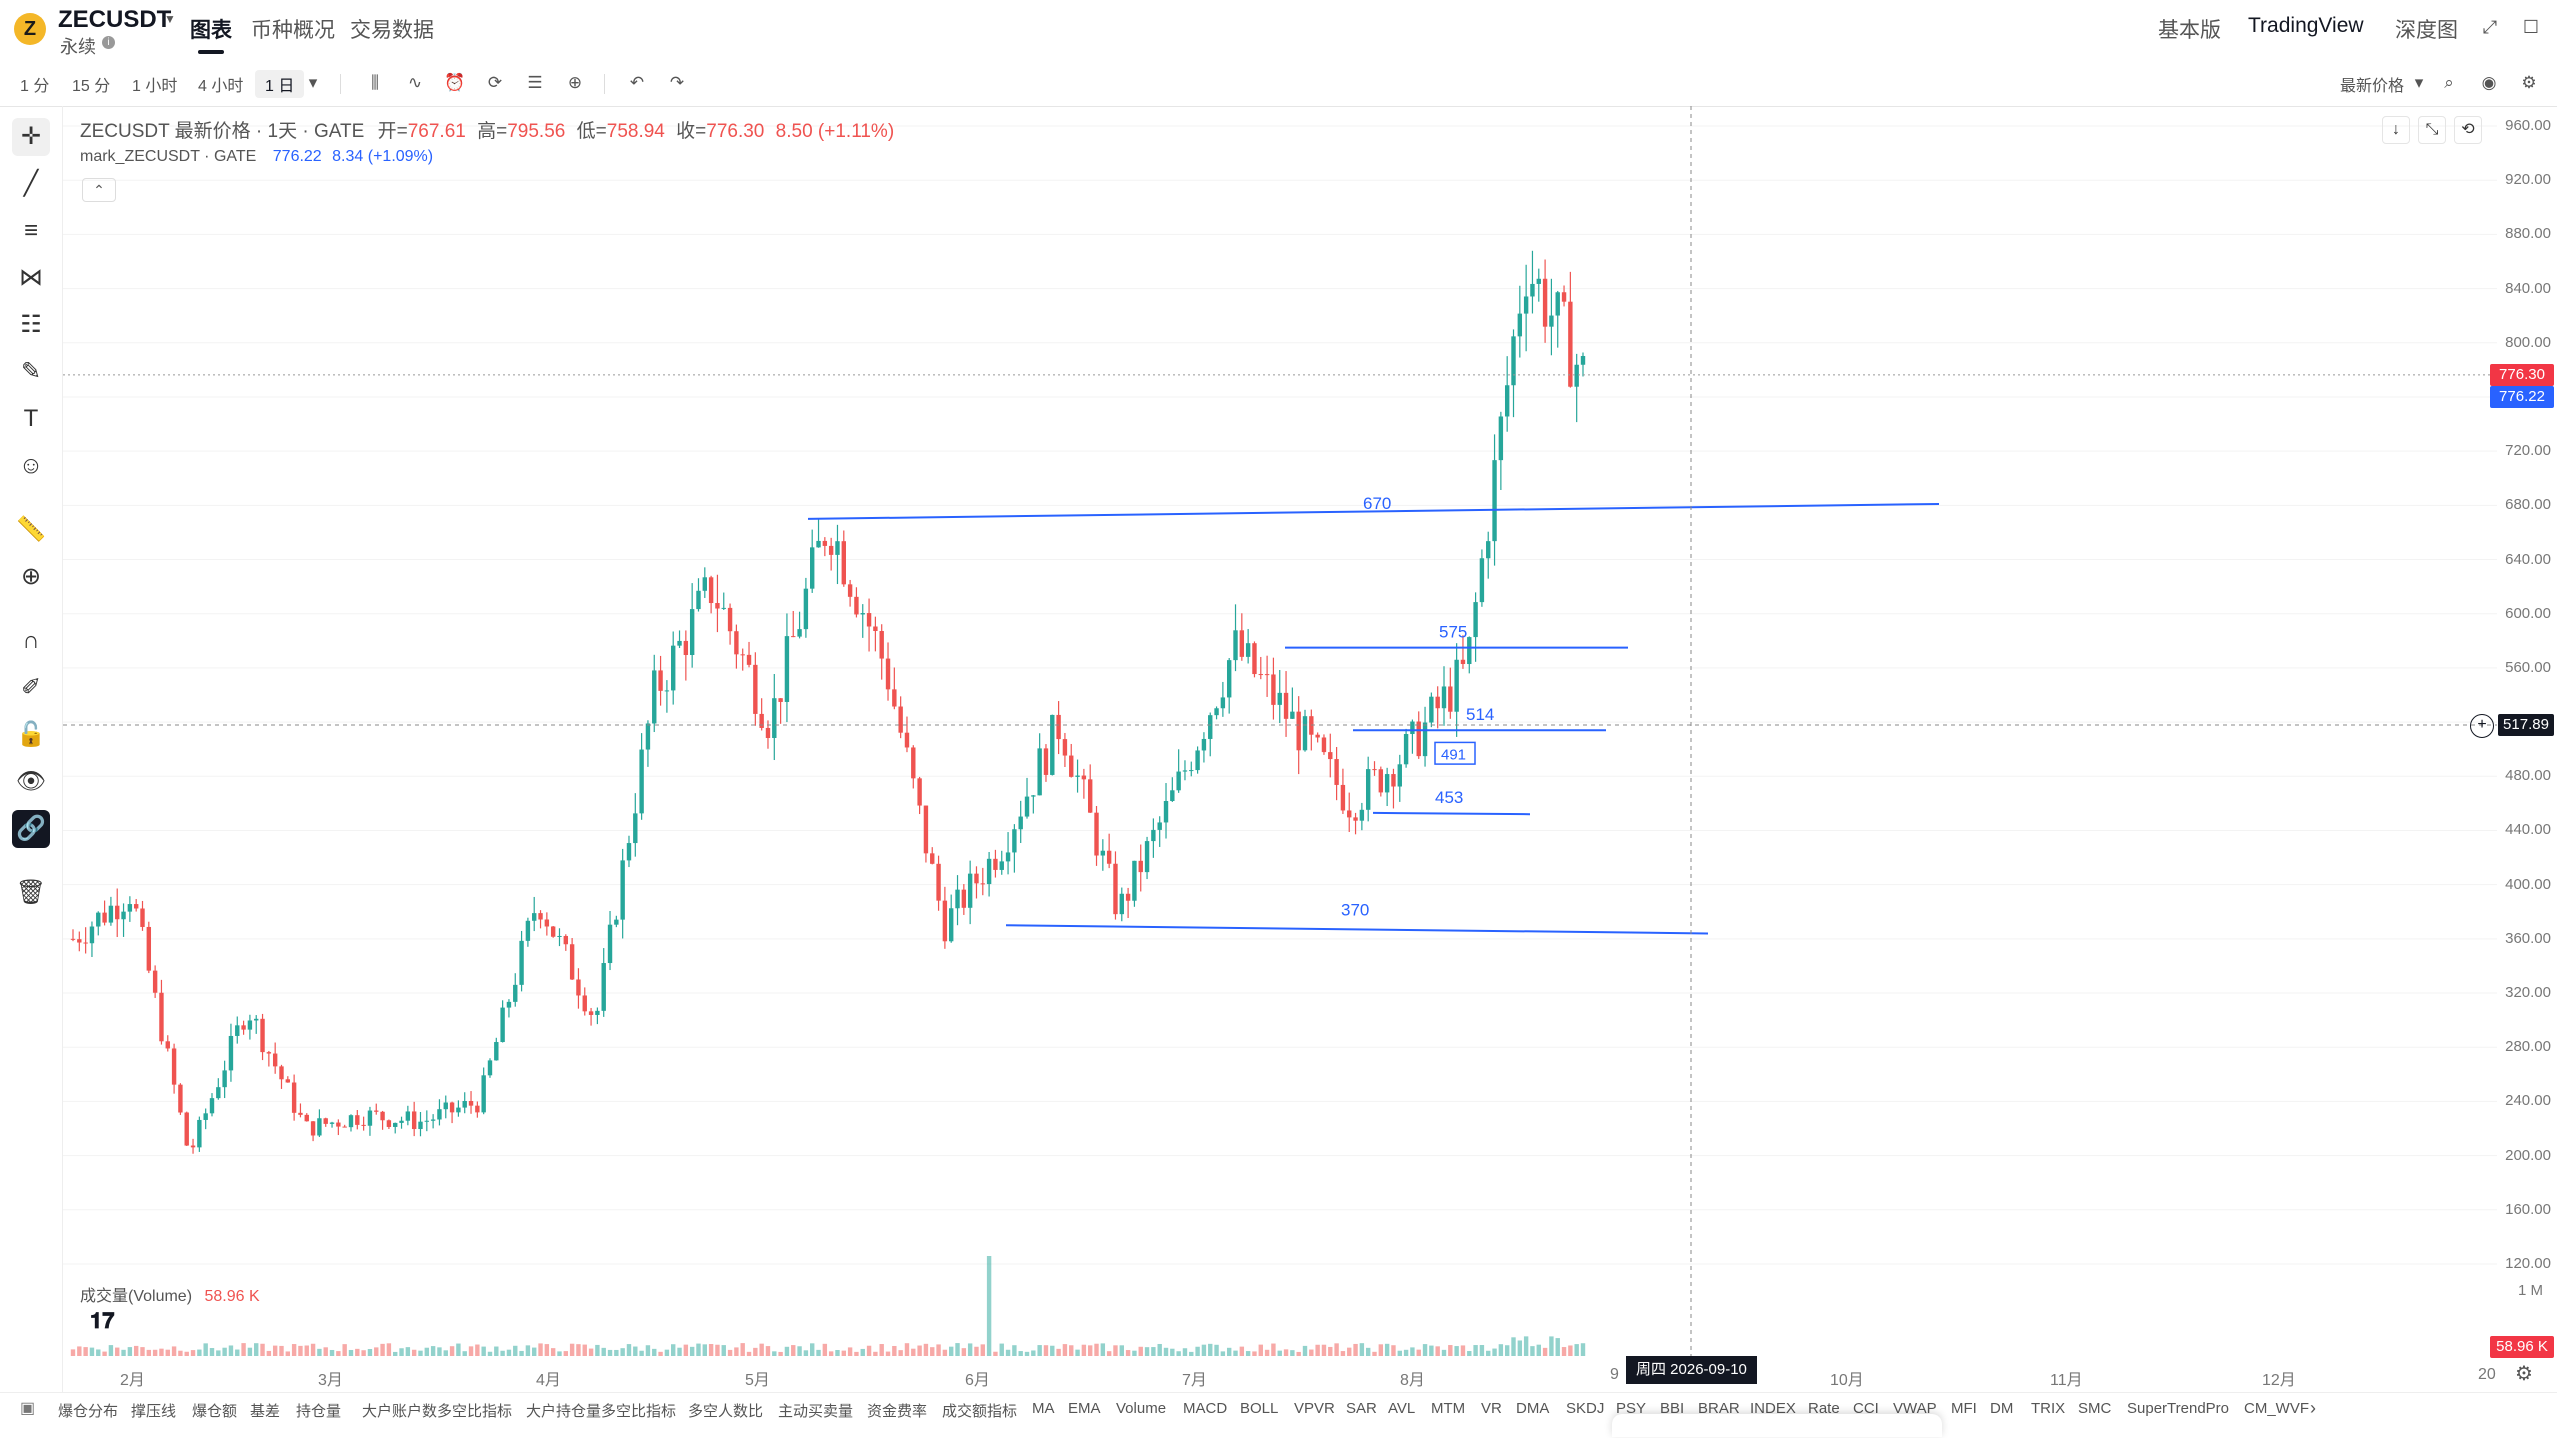  I want to click on indicator-item: INDEX, so click(1773, 1408).